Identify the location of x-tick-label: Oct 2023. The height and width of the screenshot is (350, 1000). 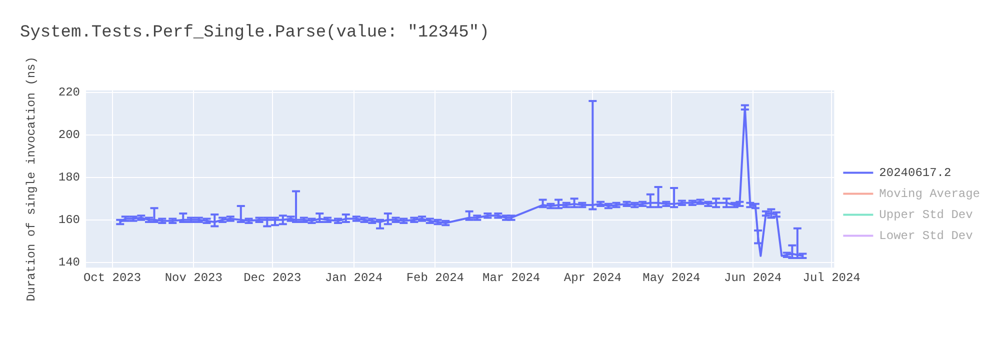
(112, 277).